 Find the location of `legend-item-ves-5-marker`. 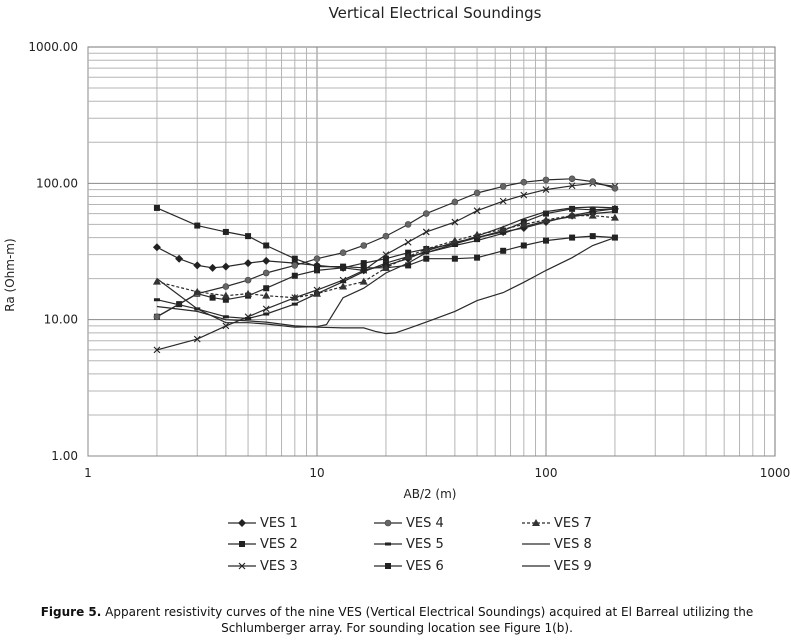

legend-item-ves-5-marker is located at coordinates (388, 544).